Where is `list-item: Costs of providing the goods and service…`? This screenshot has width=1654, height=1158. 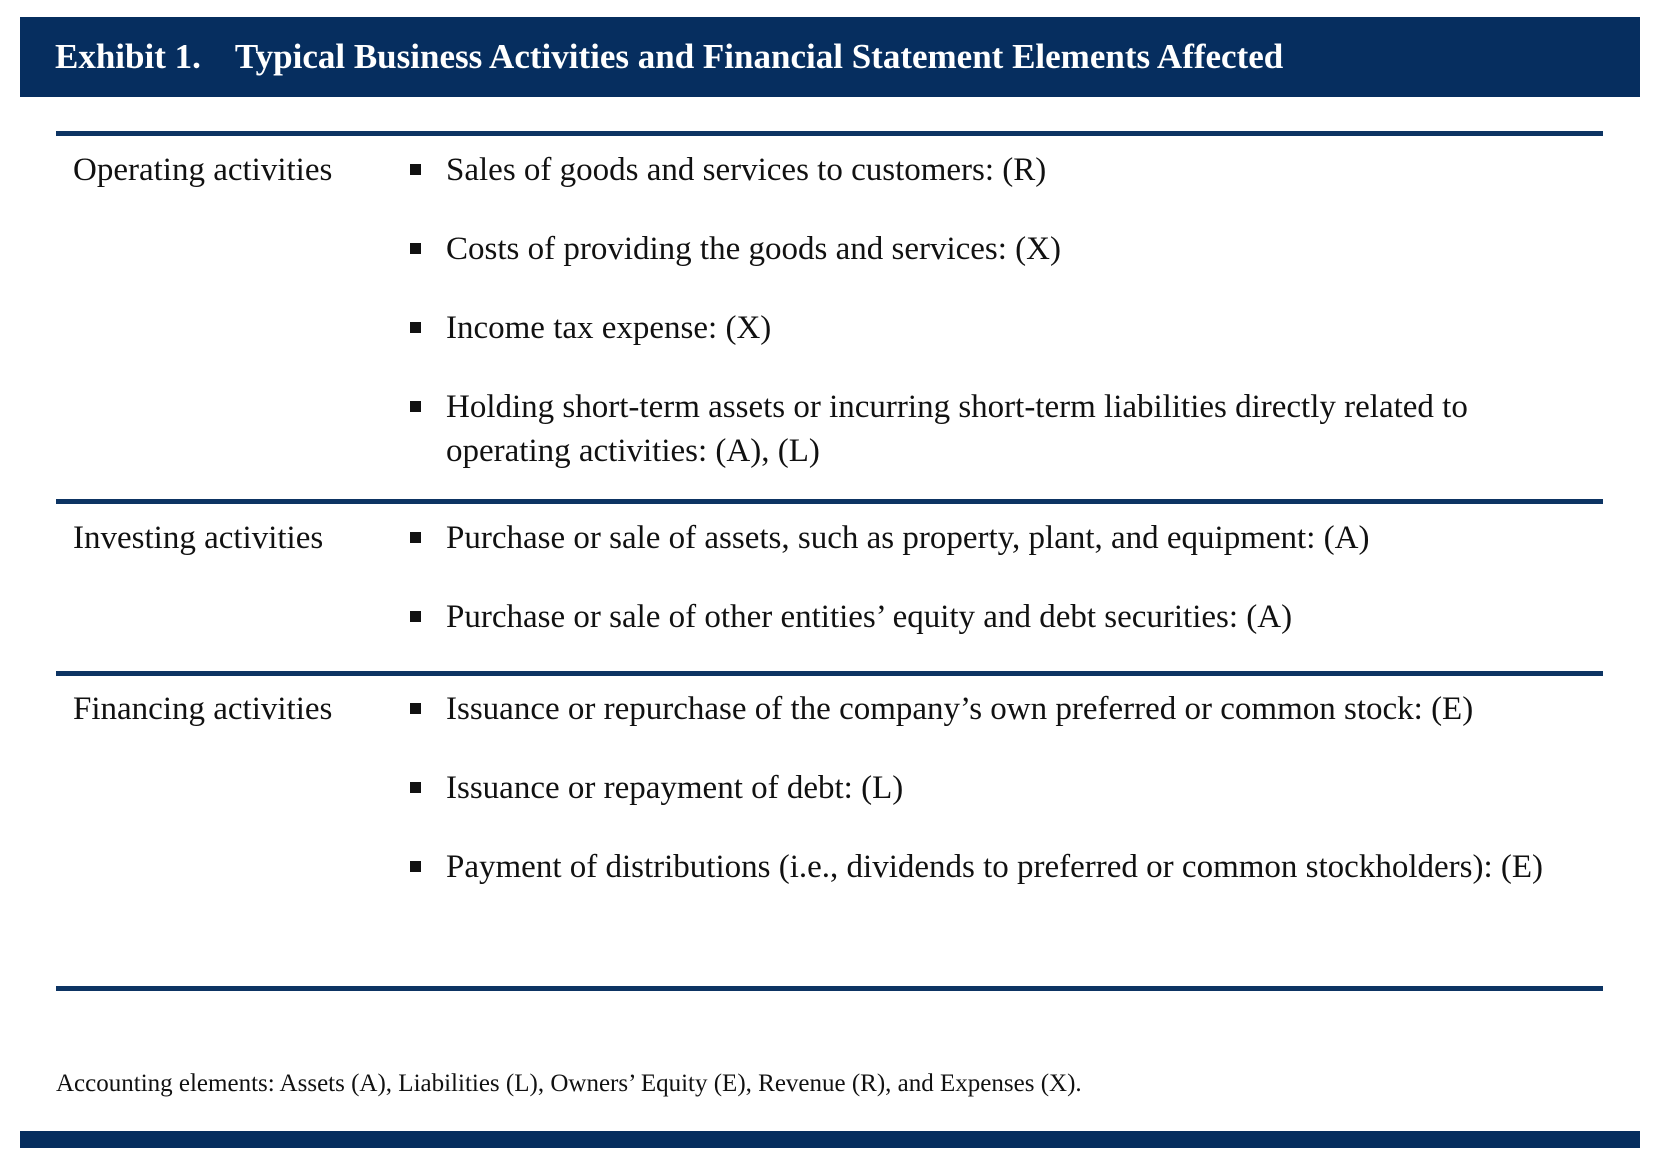
list-item: Costs of providing the goods and service… is located at coordinates (1005, 249).